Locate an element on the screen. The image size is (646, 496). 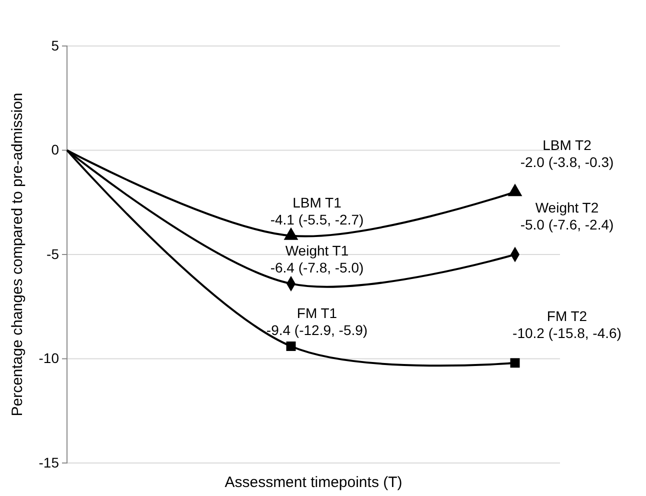
y-tick-label: 0 is located at coordinates (55, 150).